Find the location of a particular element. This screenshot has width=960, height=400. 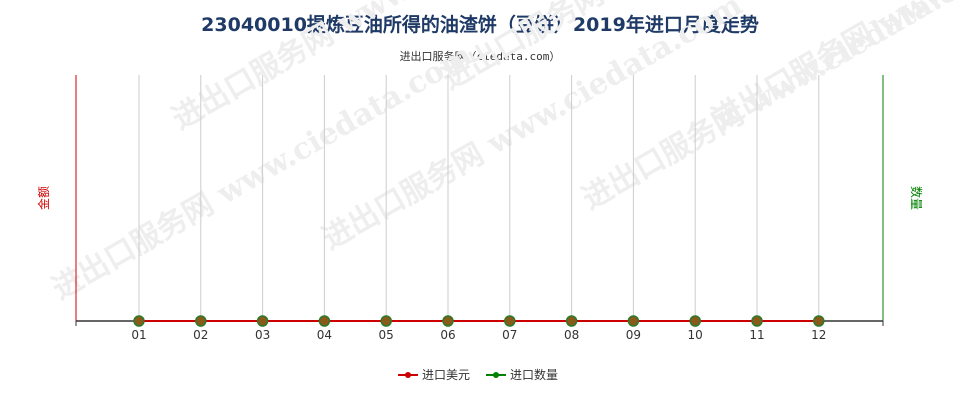

chart-title: 23040010提炼豆油所得的油渣饼（豆饼）2019年进口月度走势 is located at coordinates (480, 25).